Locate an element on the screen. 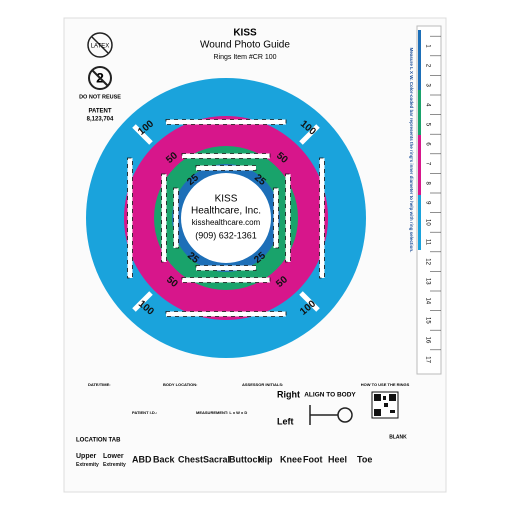 The image size is (505, 510). ruler-number: 5 is located at coordinates (427, 125).